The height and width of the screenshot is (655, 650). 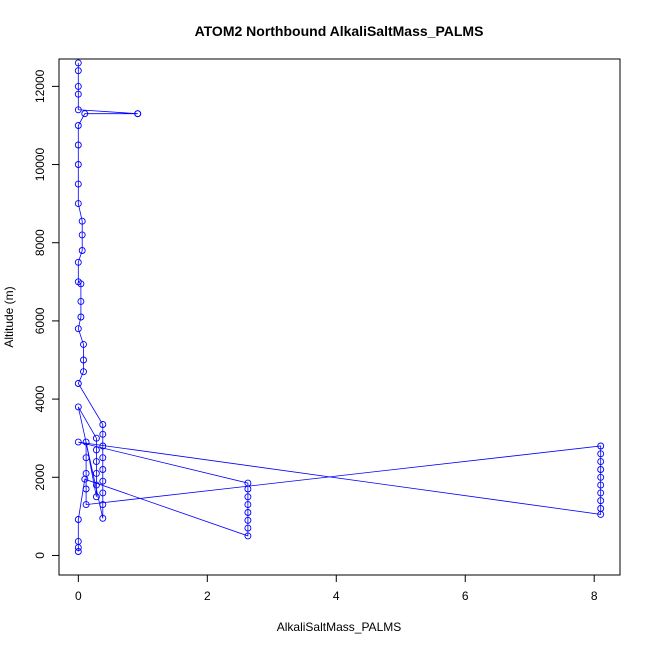 What do you see at coordinates (336, 596) in the screenshot?
I see `x-tick-label: 4` at bounding box center [336, 596].